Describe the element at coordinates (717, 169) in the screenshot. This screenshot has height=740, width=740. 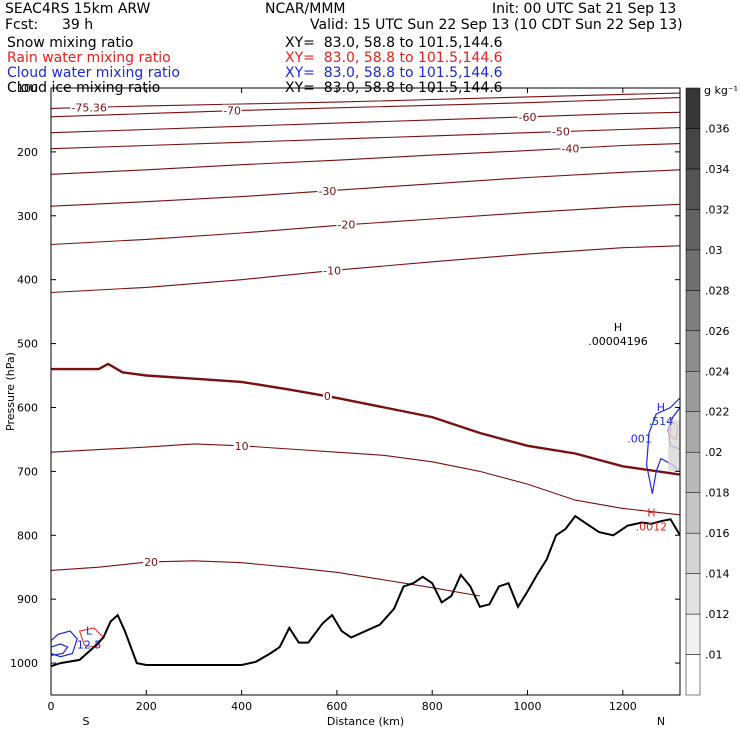
I see `colorbar-tick-12: .034` at that location.